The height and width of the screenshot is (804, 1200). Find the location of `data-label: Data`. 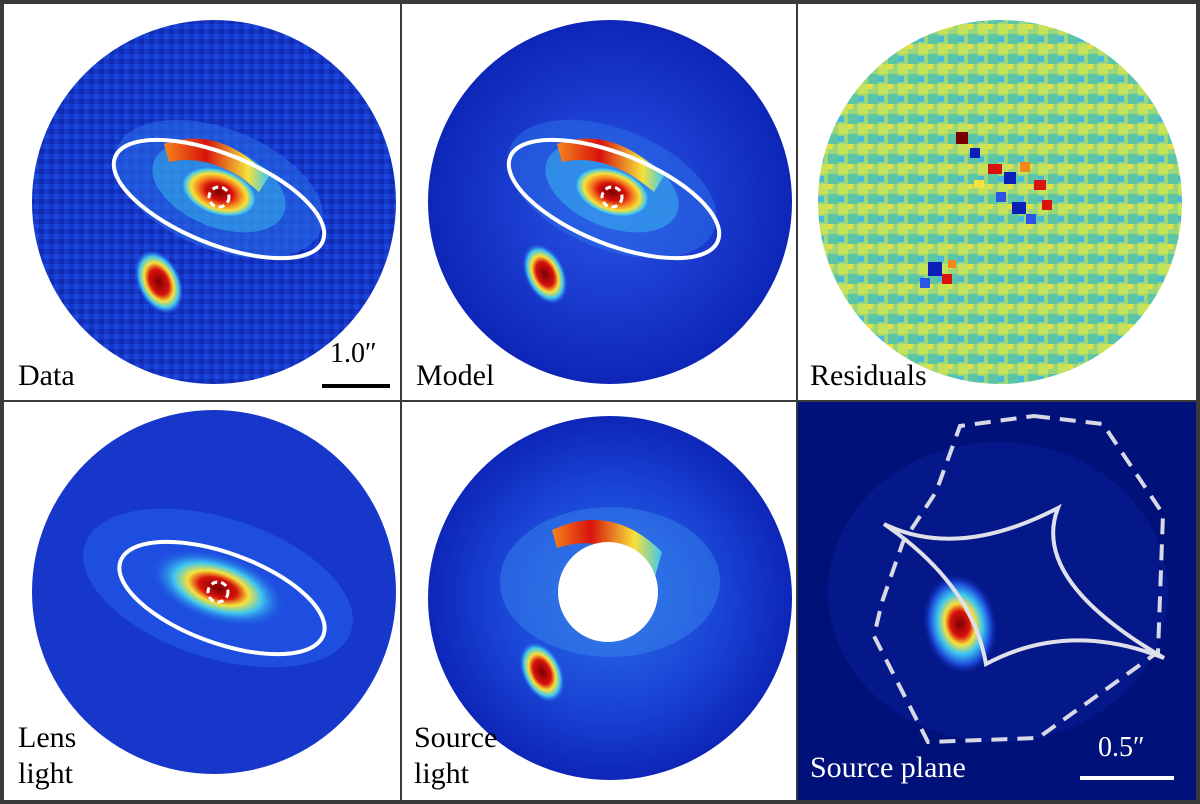

data-label: Data is located at coordinates (46, 375).